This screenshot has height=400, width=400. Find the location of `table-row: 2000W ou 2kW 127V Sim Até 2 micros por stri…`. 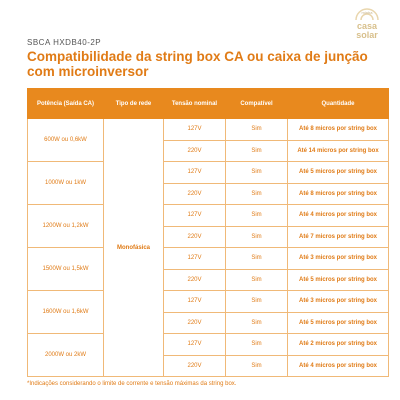

table-row: 2000W ou 2kW 127V Sim Até 2 micros por stri… is located at coordinates (208, 355).